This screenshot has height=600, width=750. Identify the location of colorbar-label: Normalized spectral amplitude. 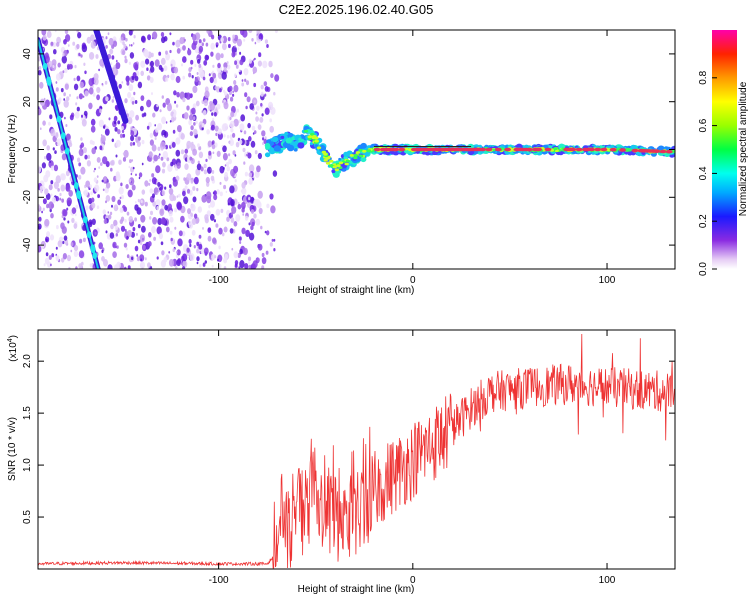
(743, 148).